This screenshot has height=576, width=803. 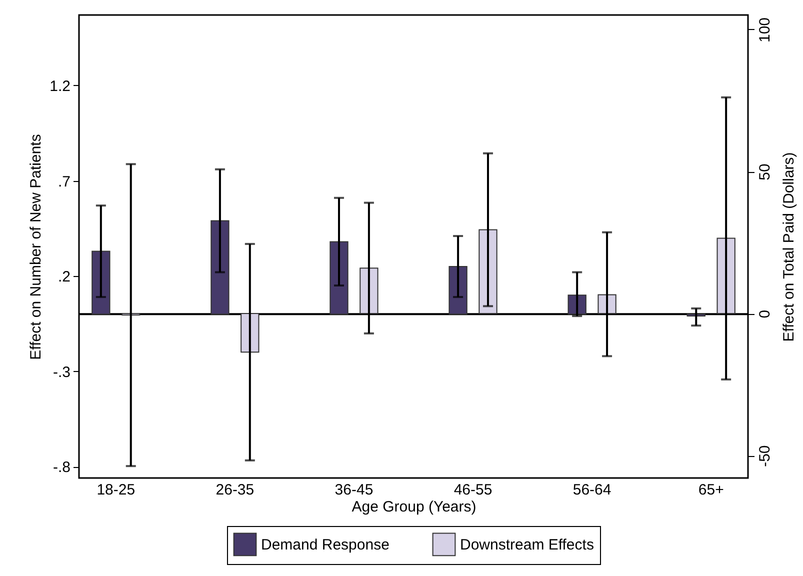 What do you see at coordinates (61, 372) in the screenshot?
I see `y-tick-label: -.3` at bounding box center [61, 372].